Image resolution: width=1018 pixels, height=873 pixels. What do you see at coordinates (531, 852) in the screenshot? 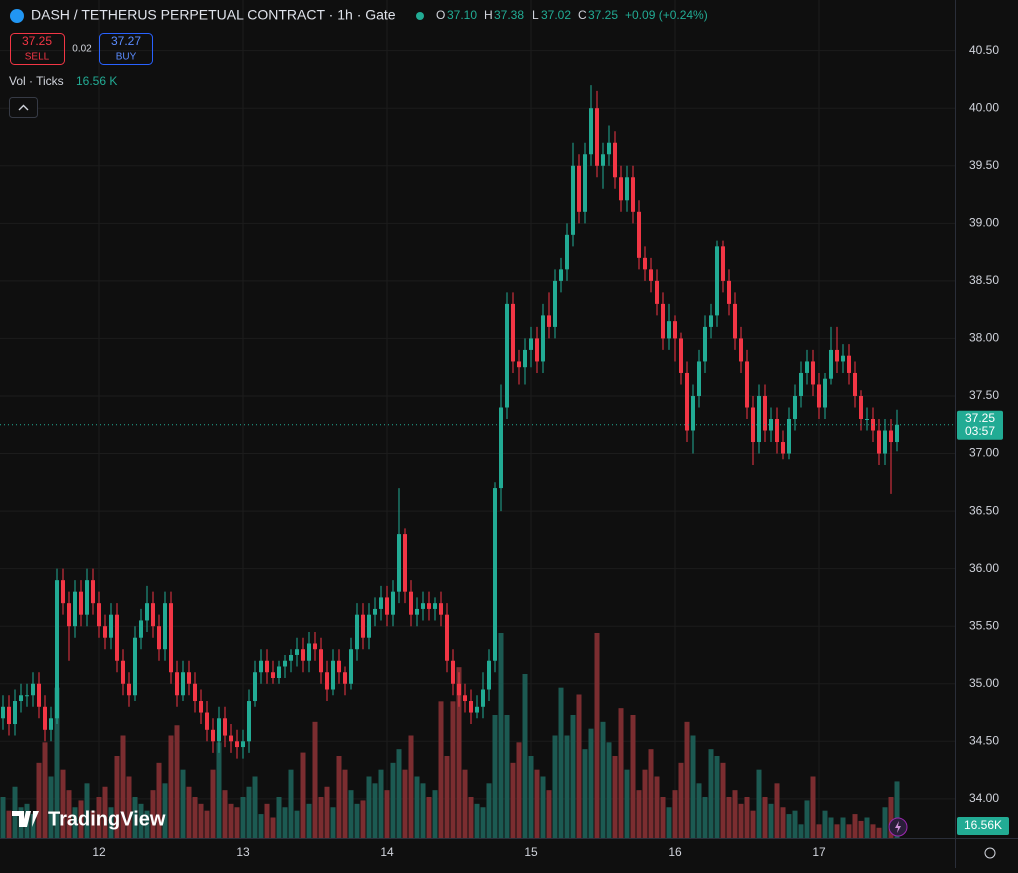
I see `x-tick-label: 15` at bounding box center [531, 852].